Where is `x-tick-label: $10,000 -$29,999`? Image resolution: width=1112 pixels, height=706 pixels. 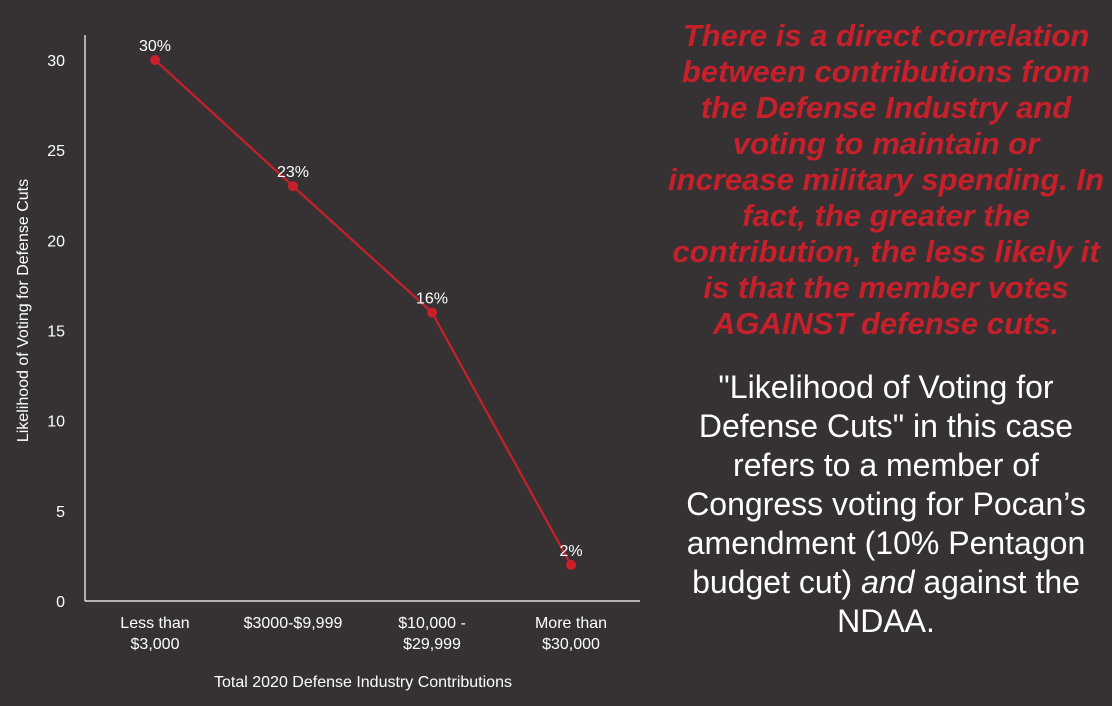
x-tick-label: $10,000 -$29,999 is located at coordinates (432, 634).